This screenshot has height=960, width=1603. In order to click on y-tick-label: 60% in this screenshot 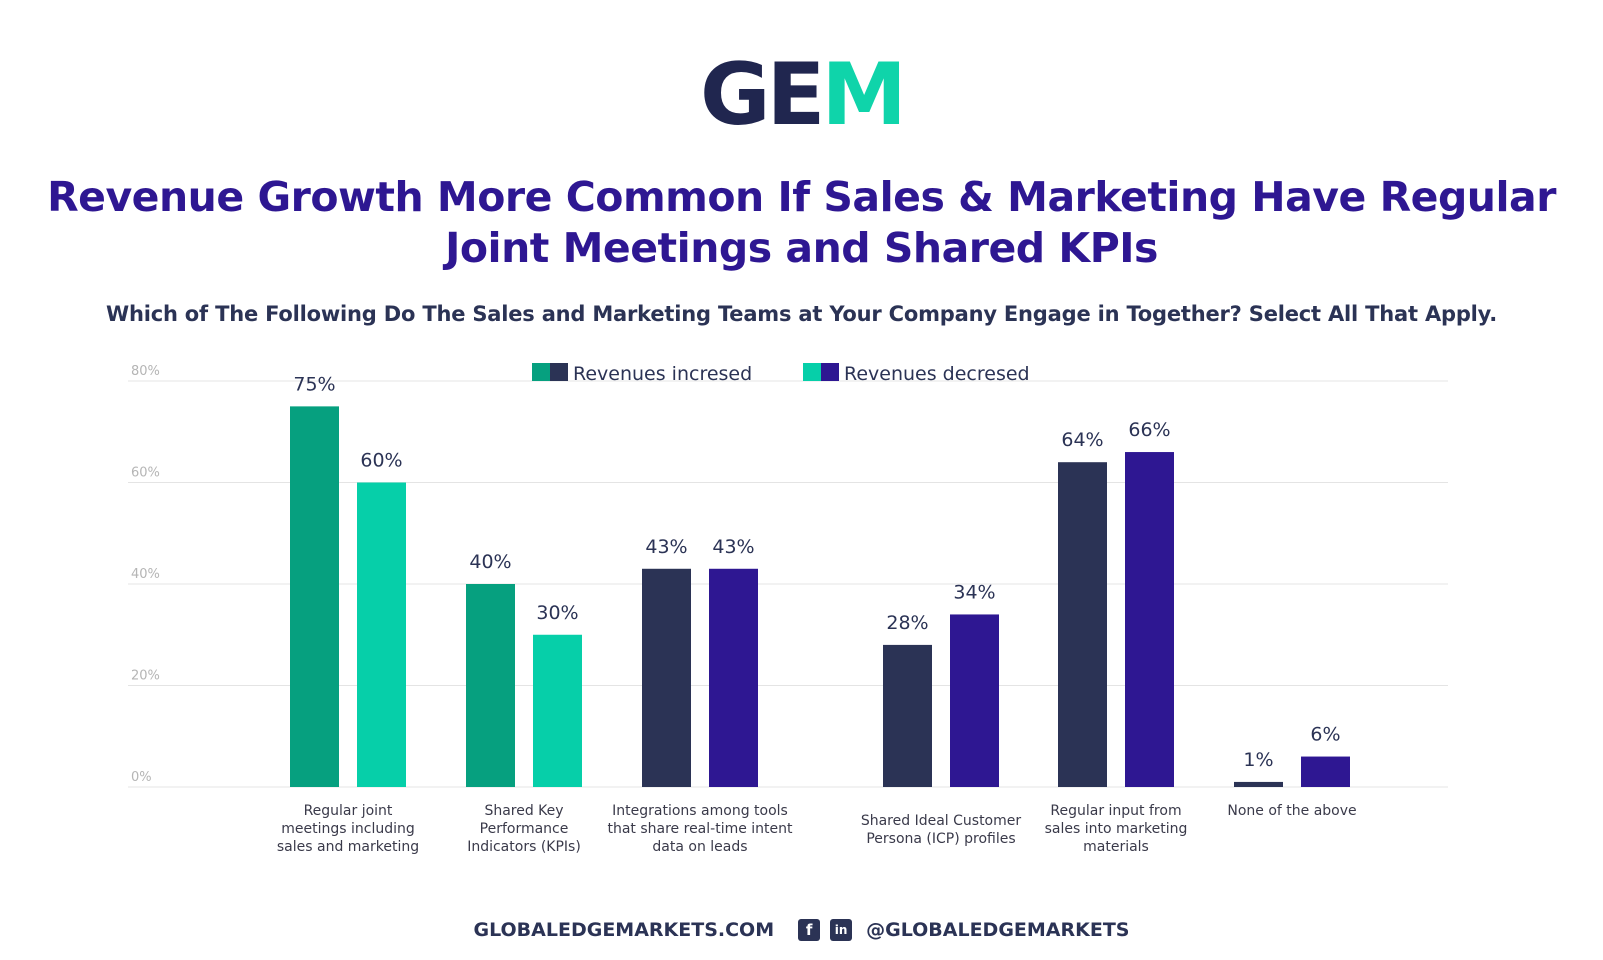, I will do `click(145, 473)`.